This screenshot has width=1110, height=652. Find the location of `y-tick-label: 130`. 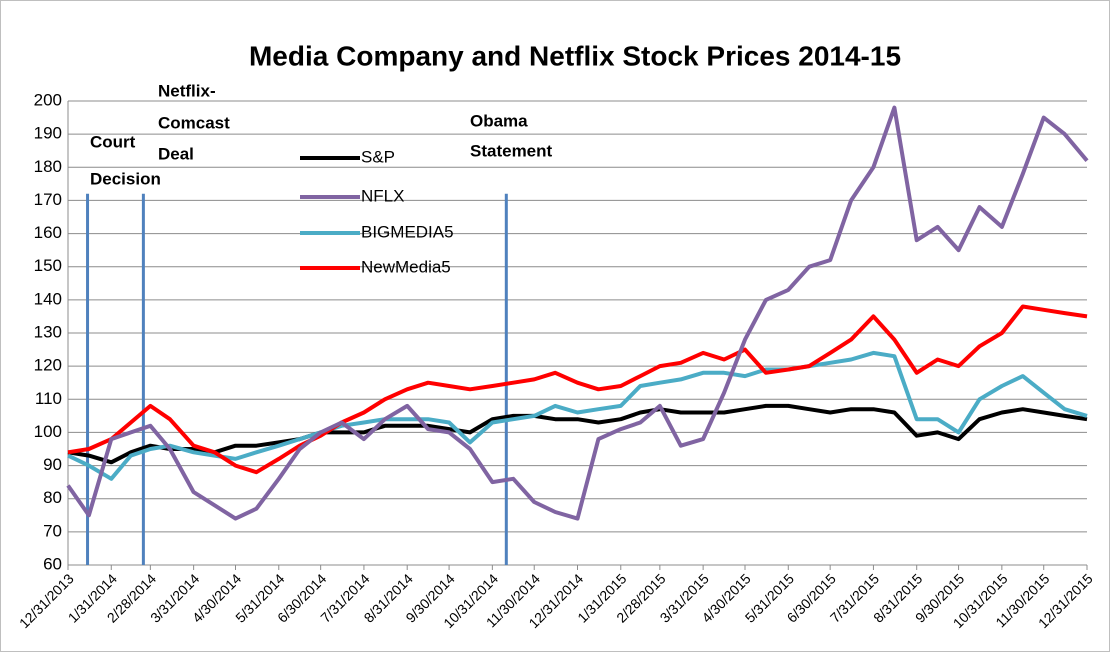

y-tick-label: 130 is located at coordinates (48, 331).